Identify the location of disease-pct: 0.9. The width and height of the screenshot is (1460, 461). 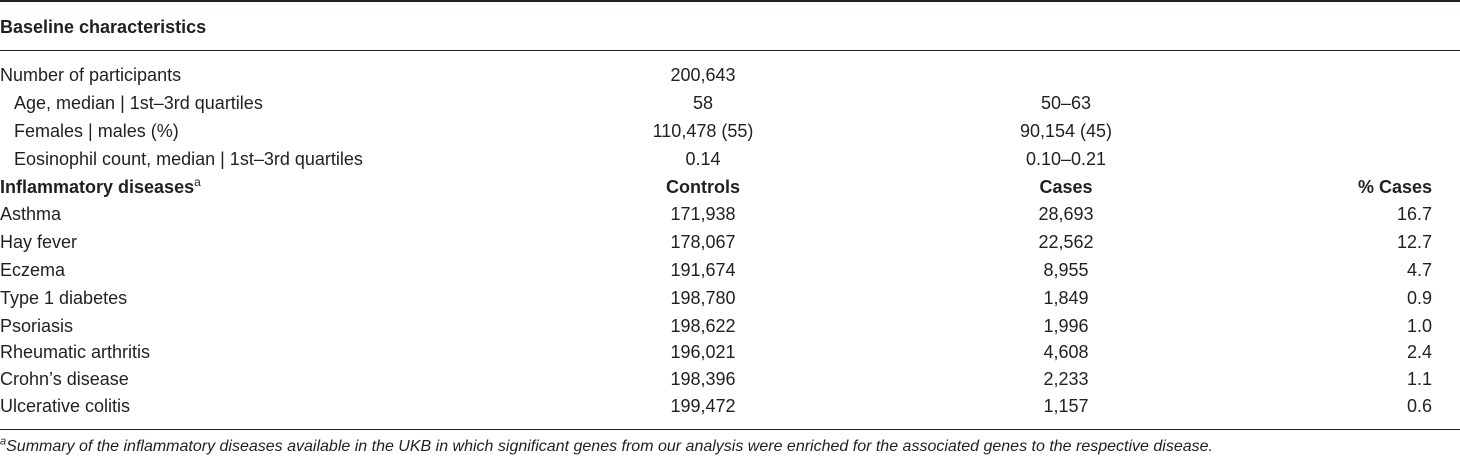
(1419, 298).